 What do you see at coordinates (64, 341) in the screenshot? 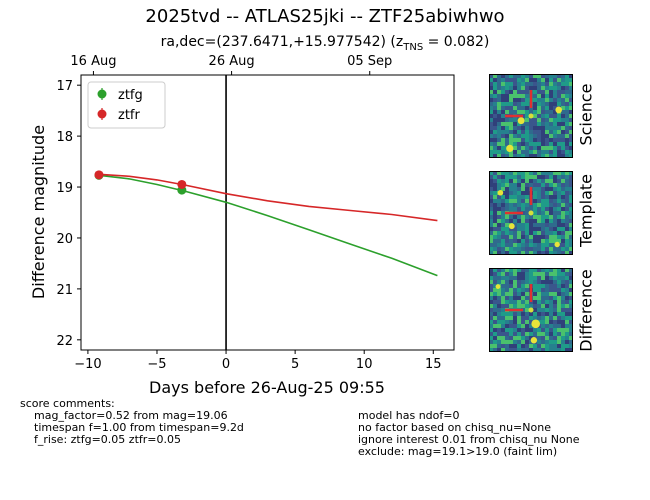
I see `y-tick-label: 22` at bounding box center [64, 341].